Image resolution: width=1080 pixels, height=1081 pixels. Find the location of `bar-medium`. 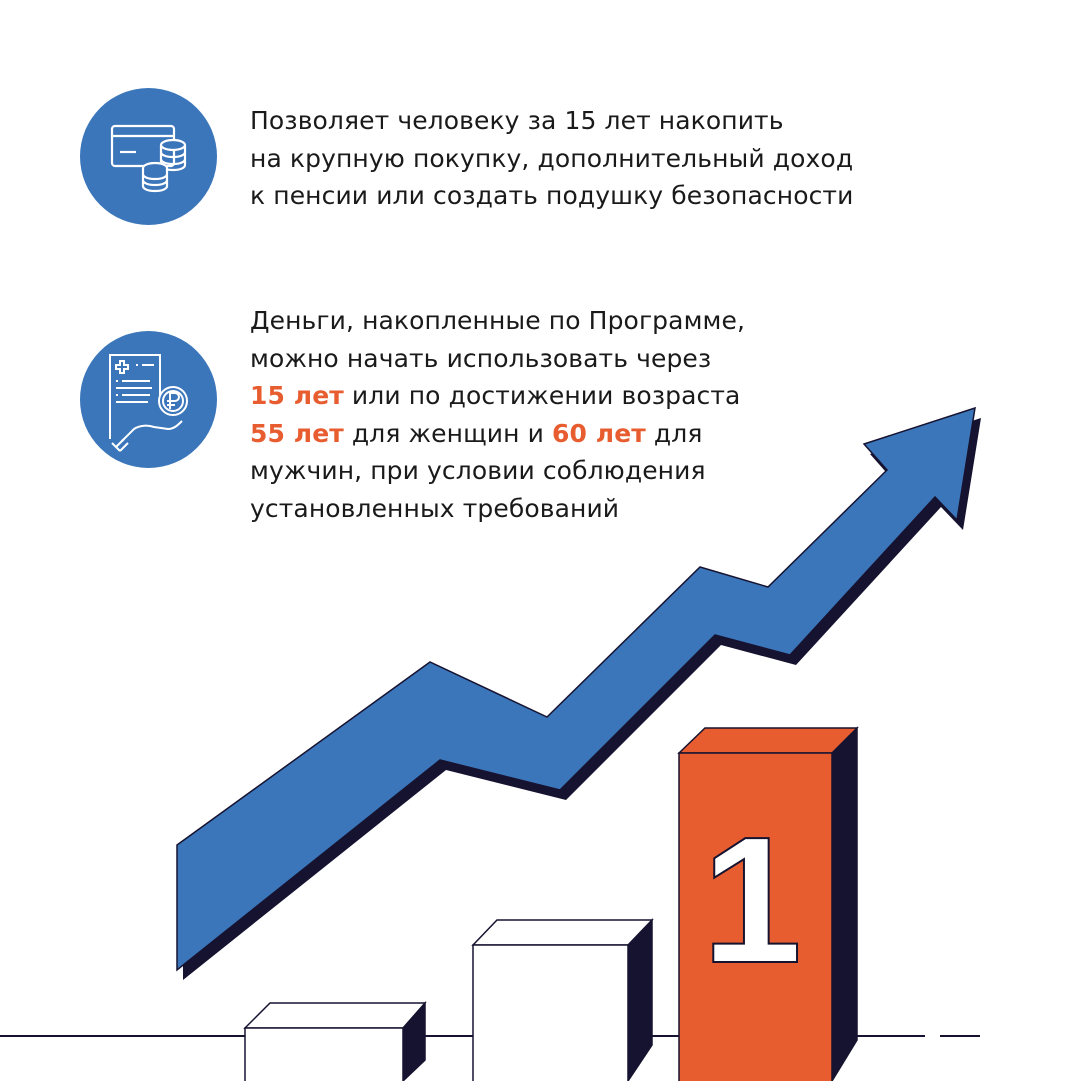

bar-medium is located at coordinates (562, 999).